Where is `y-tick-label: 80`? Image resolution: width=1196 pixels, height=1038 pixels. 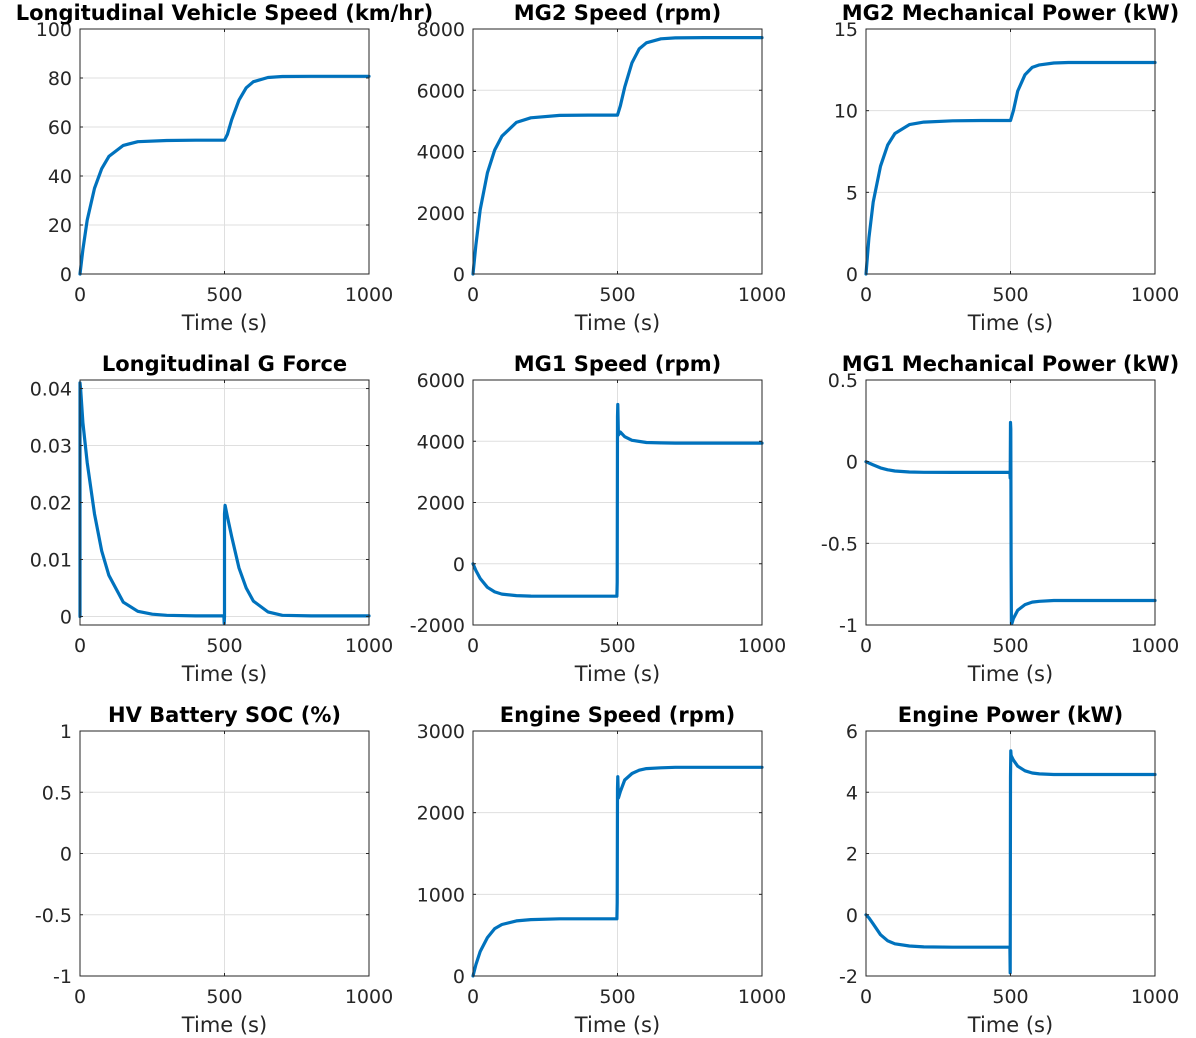
y-tick-label: 80 is located at coordinates (60, 79).